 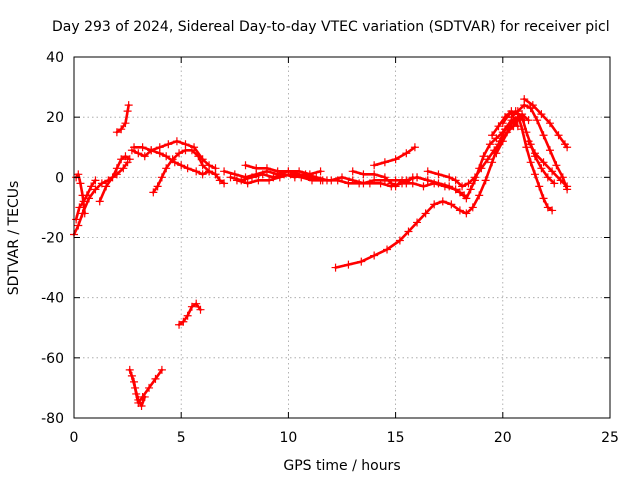 I want to click on series-track-midday-f, so click(x=394, y=156).